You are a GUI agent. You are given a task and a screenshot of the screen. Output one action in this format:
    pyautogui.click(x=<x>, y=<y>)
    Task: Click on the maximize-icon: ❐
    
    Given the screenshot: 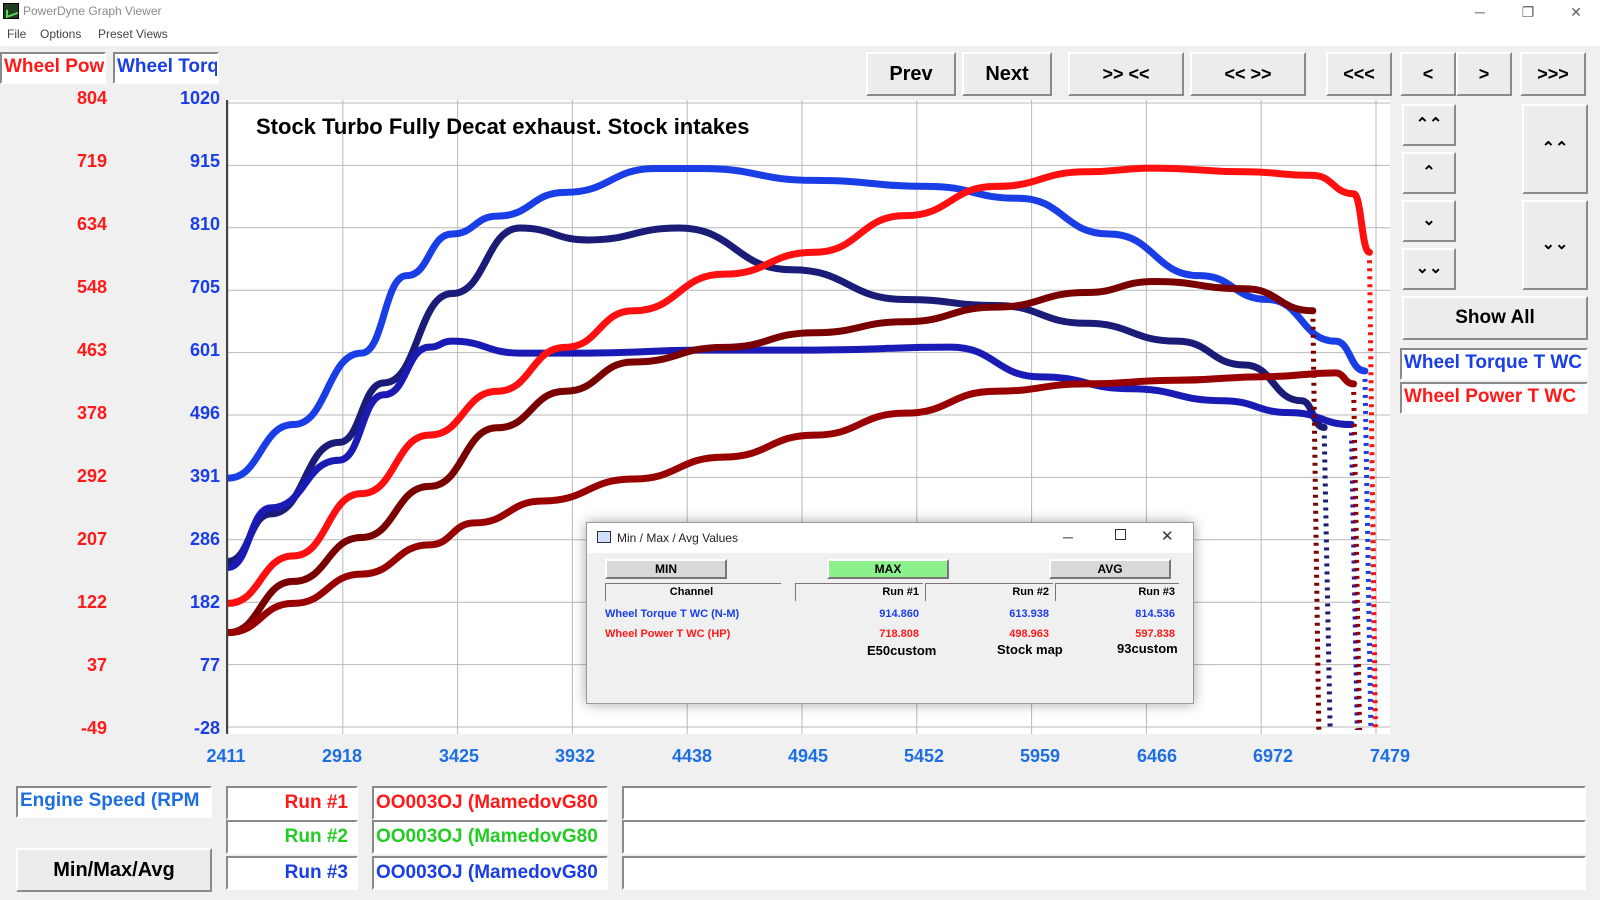 What is the action you would take?
    pyautogui.click(x=1528, y=12)
    